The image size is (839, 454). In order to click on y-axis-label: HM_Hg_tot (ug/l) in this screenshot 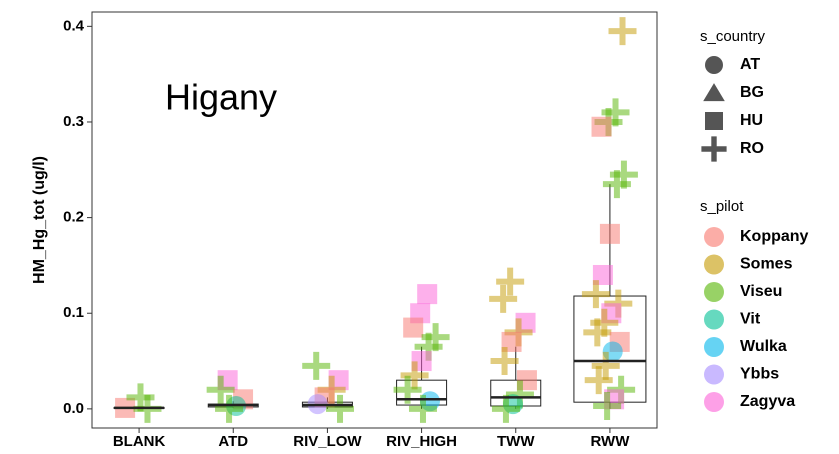, I will do `click(39, 220)`.